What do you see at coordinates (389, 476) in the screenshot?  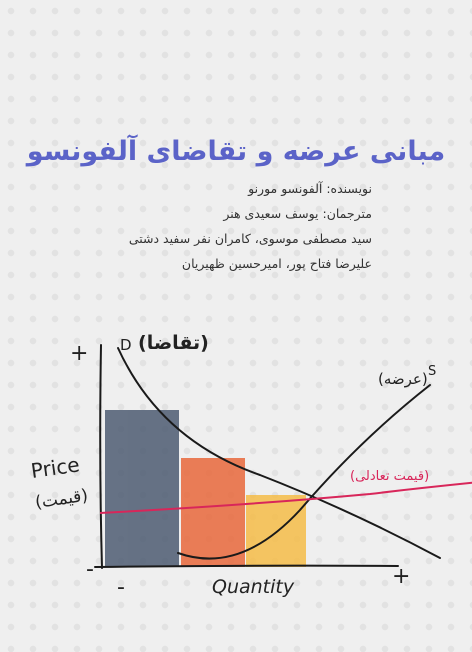 I see `label: (قیمت تعادلی)` at bounding box center [389, 476].